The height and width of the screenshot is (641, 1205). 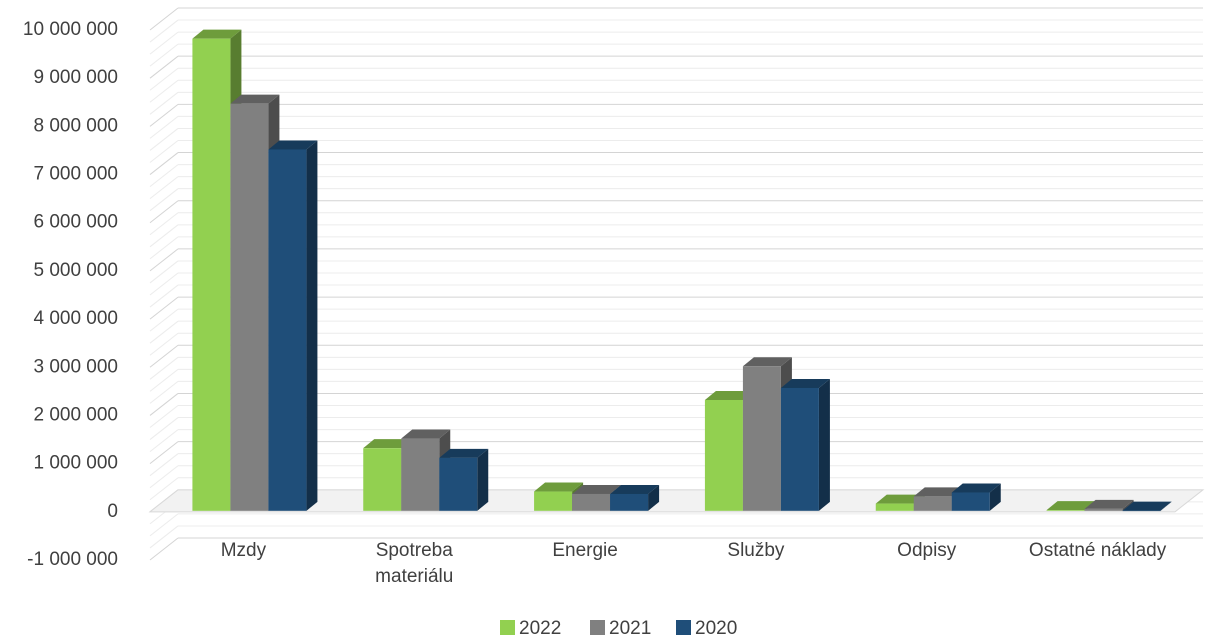 I want to click on legend-item: 2022, so click(x=530, y=628).